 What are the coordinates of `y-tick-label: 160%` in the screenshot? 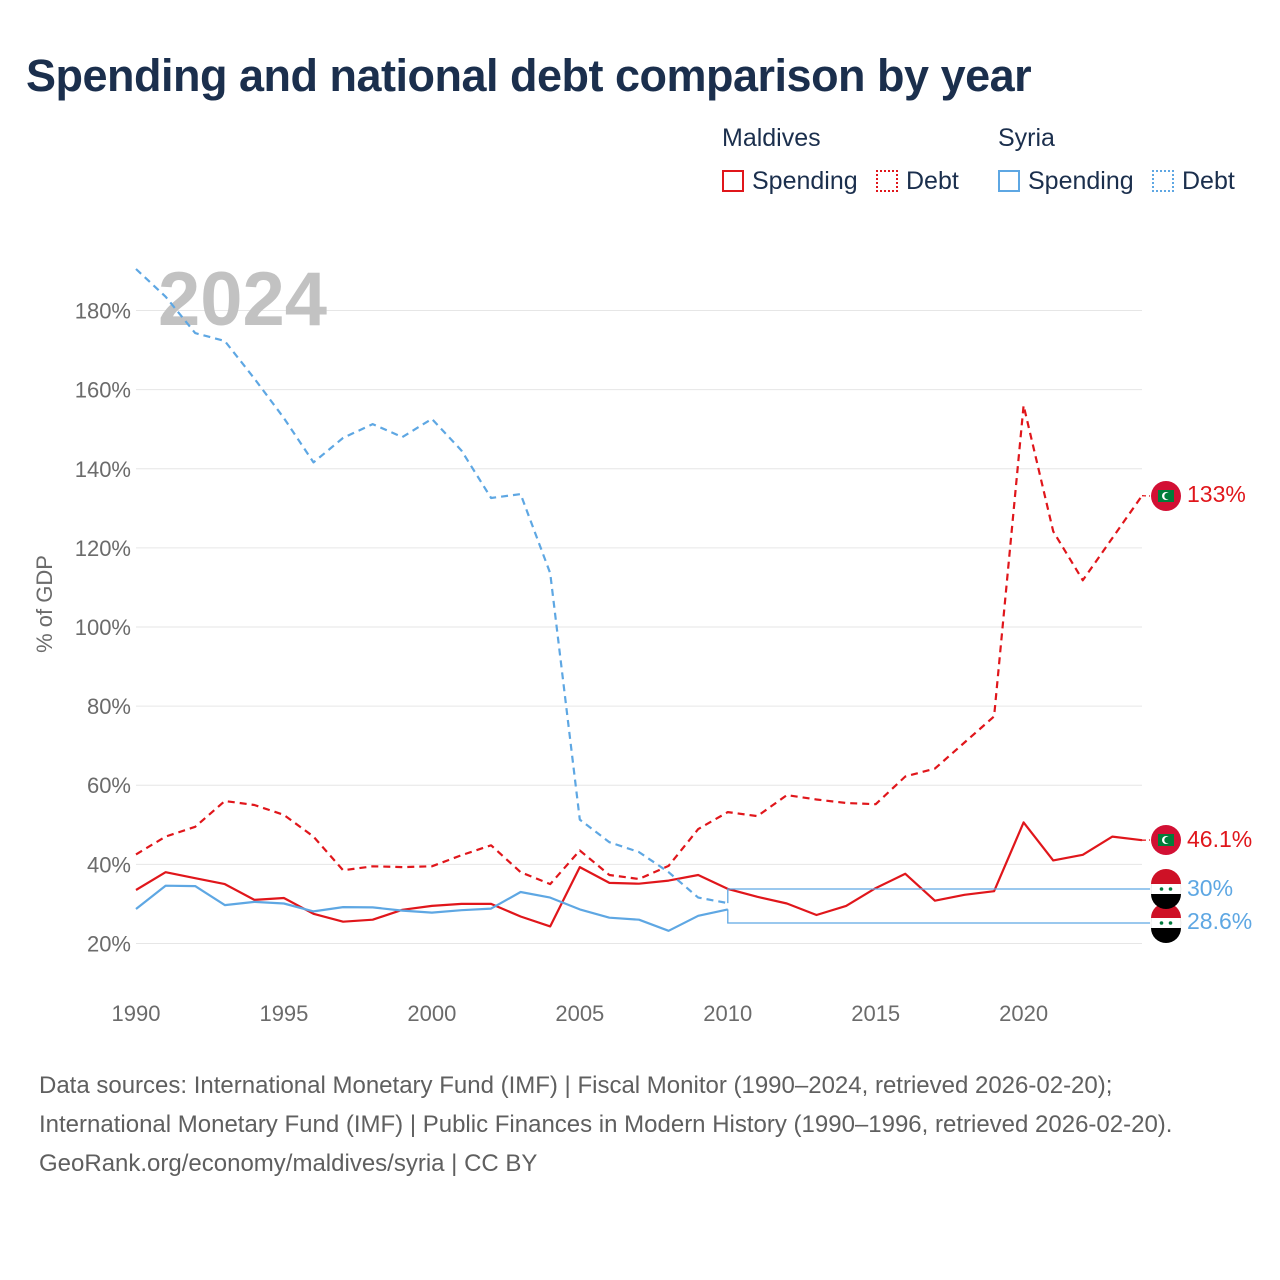 It's located at (103, 390).